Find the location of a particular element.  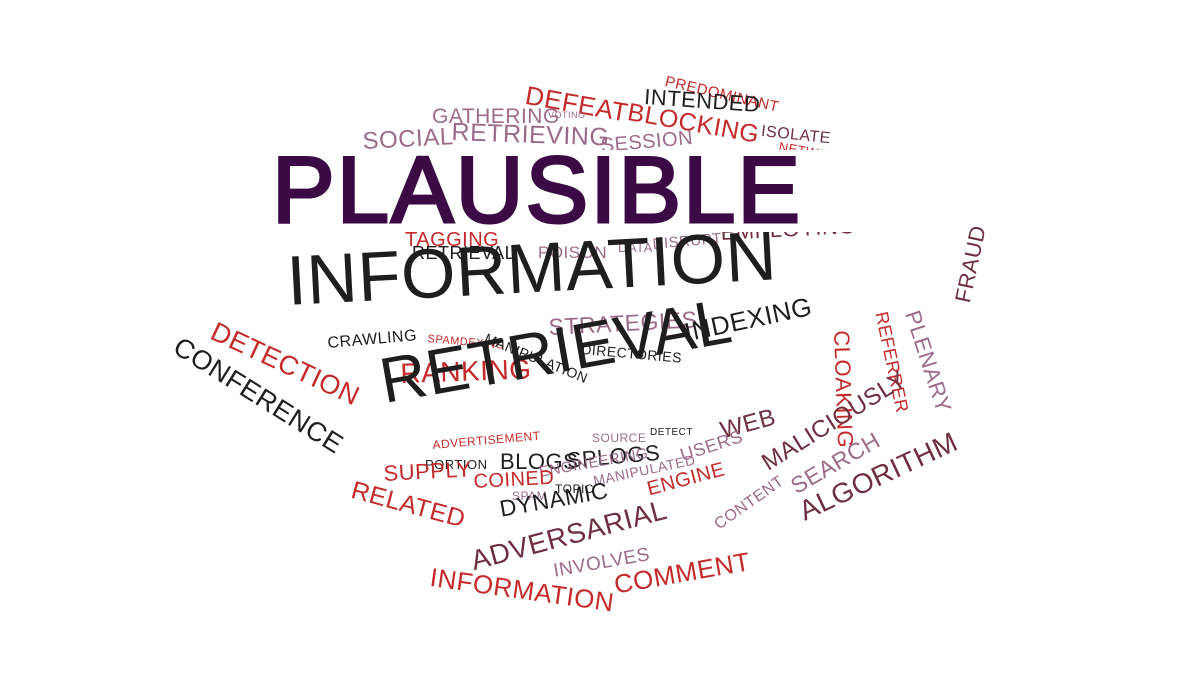

cloud-word: SPAM is located at coordinates (530, 496).